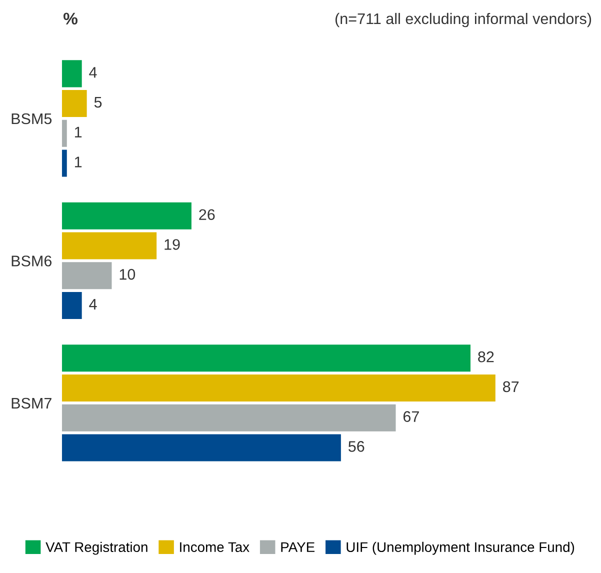  I want to click on data-label: 82, so click(486, 356).